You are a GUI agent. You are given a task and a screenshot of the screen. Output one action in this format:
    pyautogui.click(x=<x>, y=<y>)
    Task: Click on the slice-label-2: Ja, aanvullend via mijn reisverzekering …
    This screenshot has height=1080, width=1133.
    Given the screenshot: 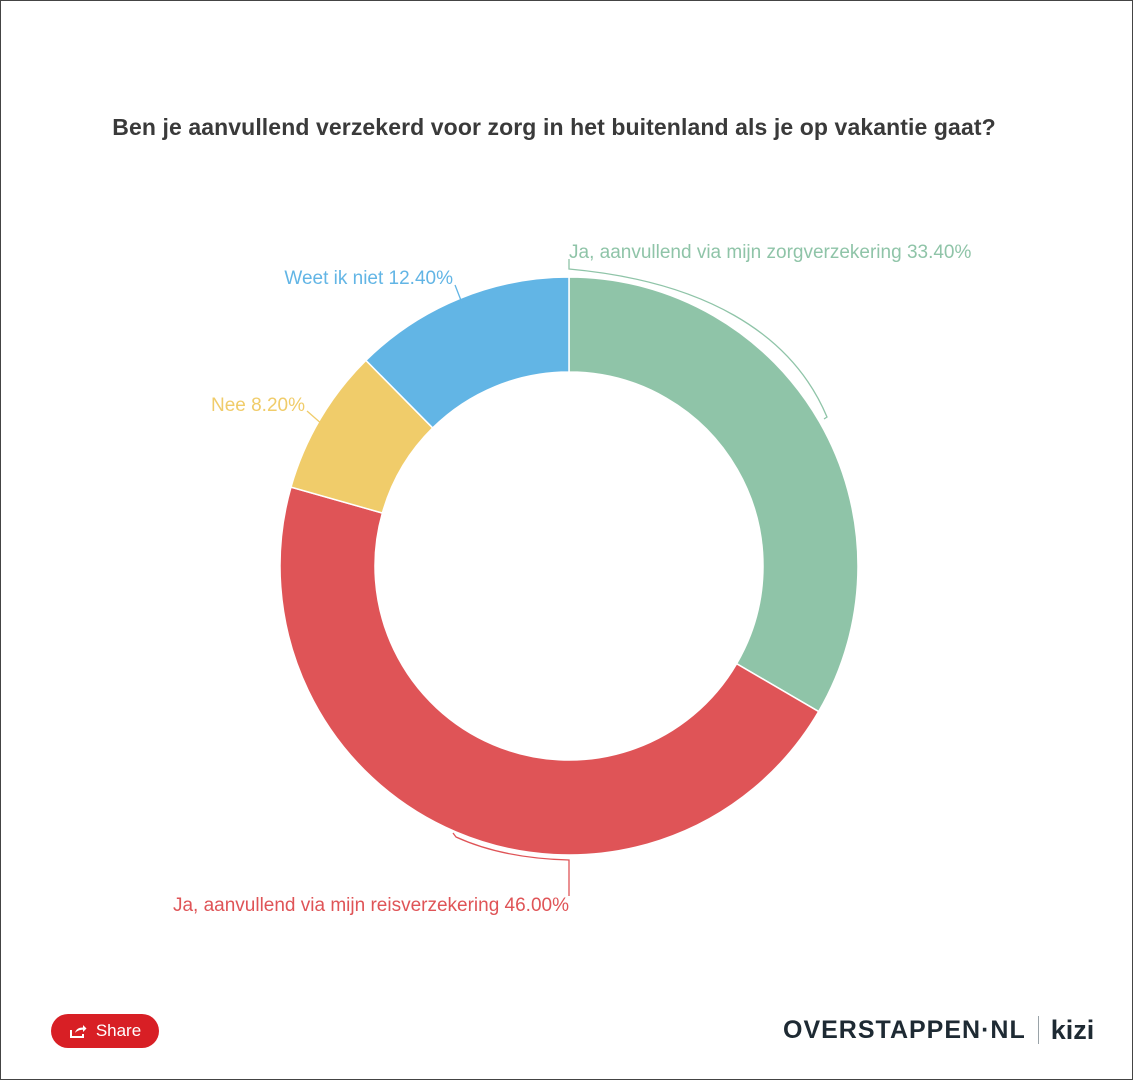 What is the action you would take?
    pyautogui.click(x=371, y=905)
    